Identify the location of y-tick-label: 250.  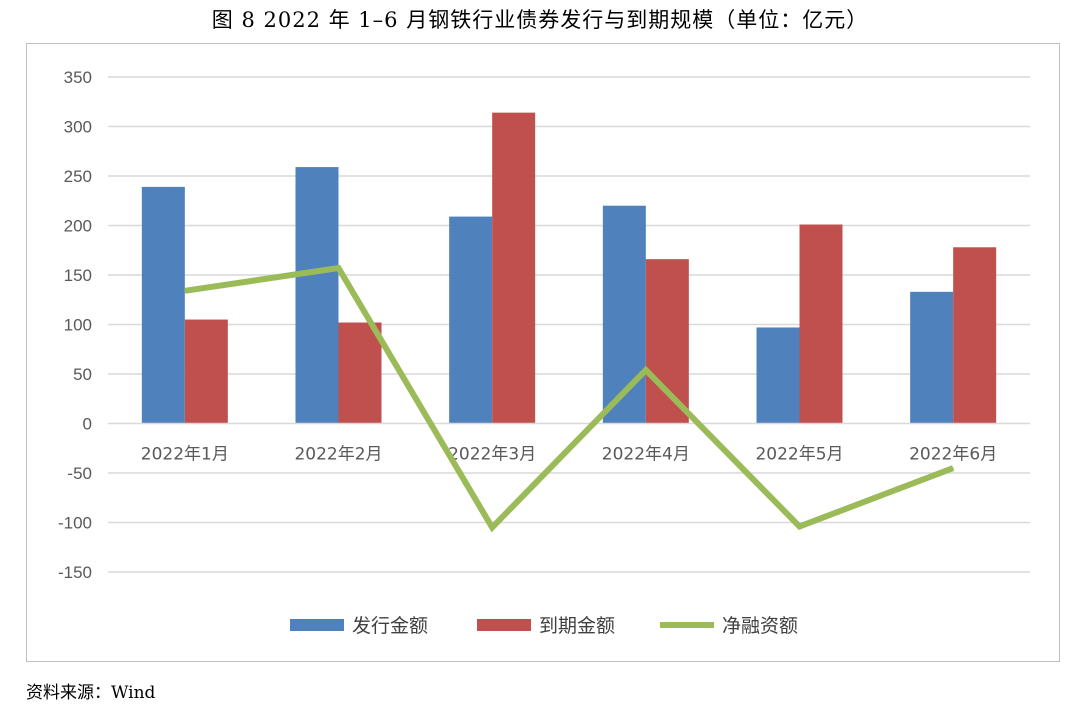
(78, 176).